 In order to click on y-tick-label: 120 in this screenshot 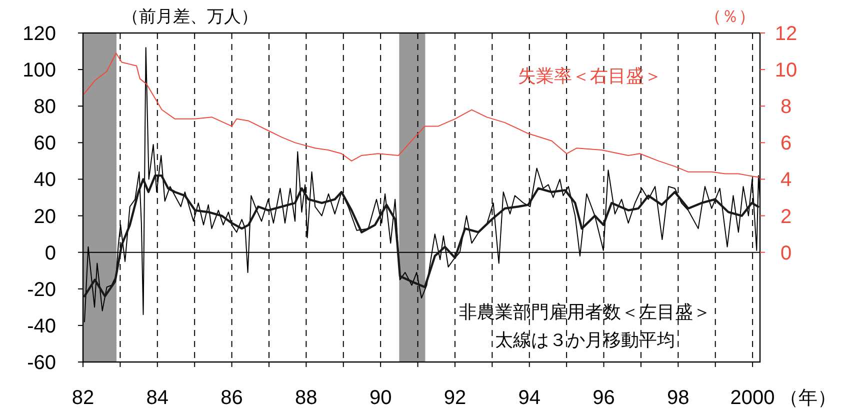, I will do `click(39, 34)`.